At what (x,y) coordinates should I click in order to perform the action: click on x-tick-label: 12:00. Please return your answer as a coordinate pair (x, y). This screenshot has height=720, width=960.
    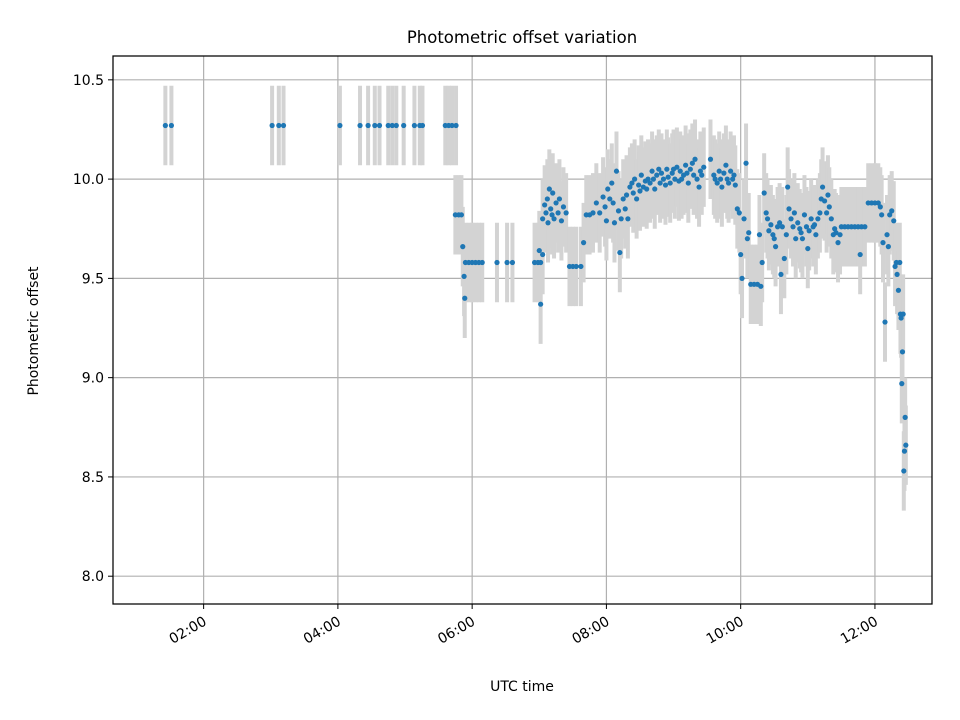
    Looking at the image, I should click on (859, 631).